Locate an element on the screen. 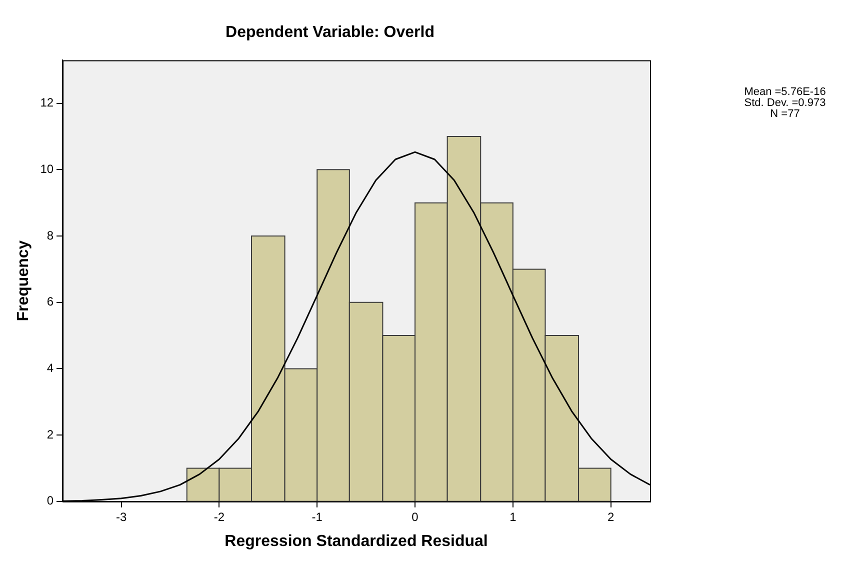 The width and height of the screenshot is (845, 565). text: Std. Dev. =0.973 is located at coordinates (785, 103).